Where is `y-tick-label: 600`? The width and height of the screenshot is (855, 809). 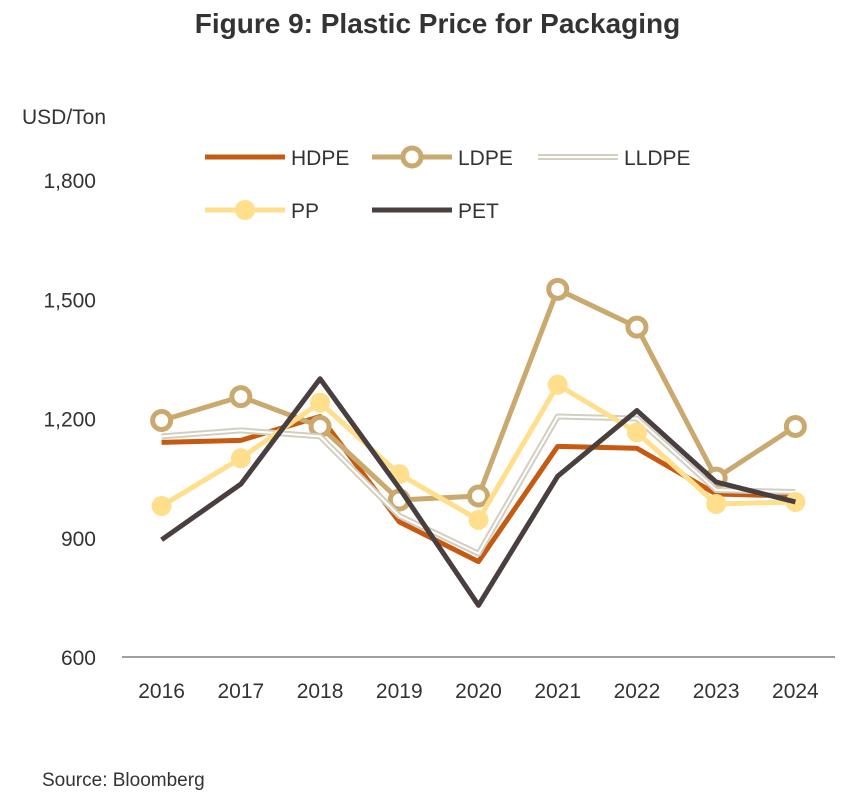
y-tick-label: 600 is located at coordinates (78, 658).